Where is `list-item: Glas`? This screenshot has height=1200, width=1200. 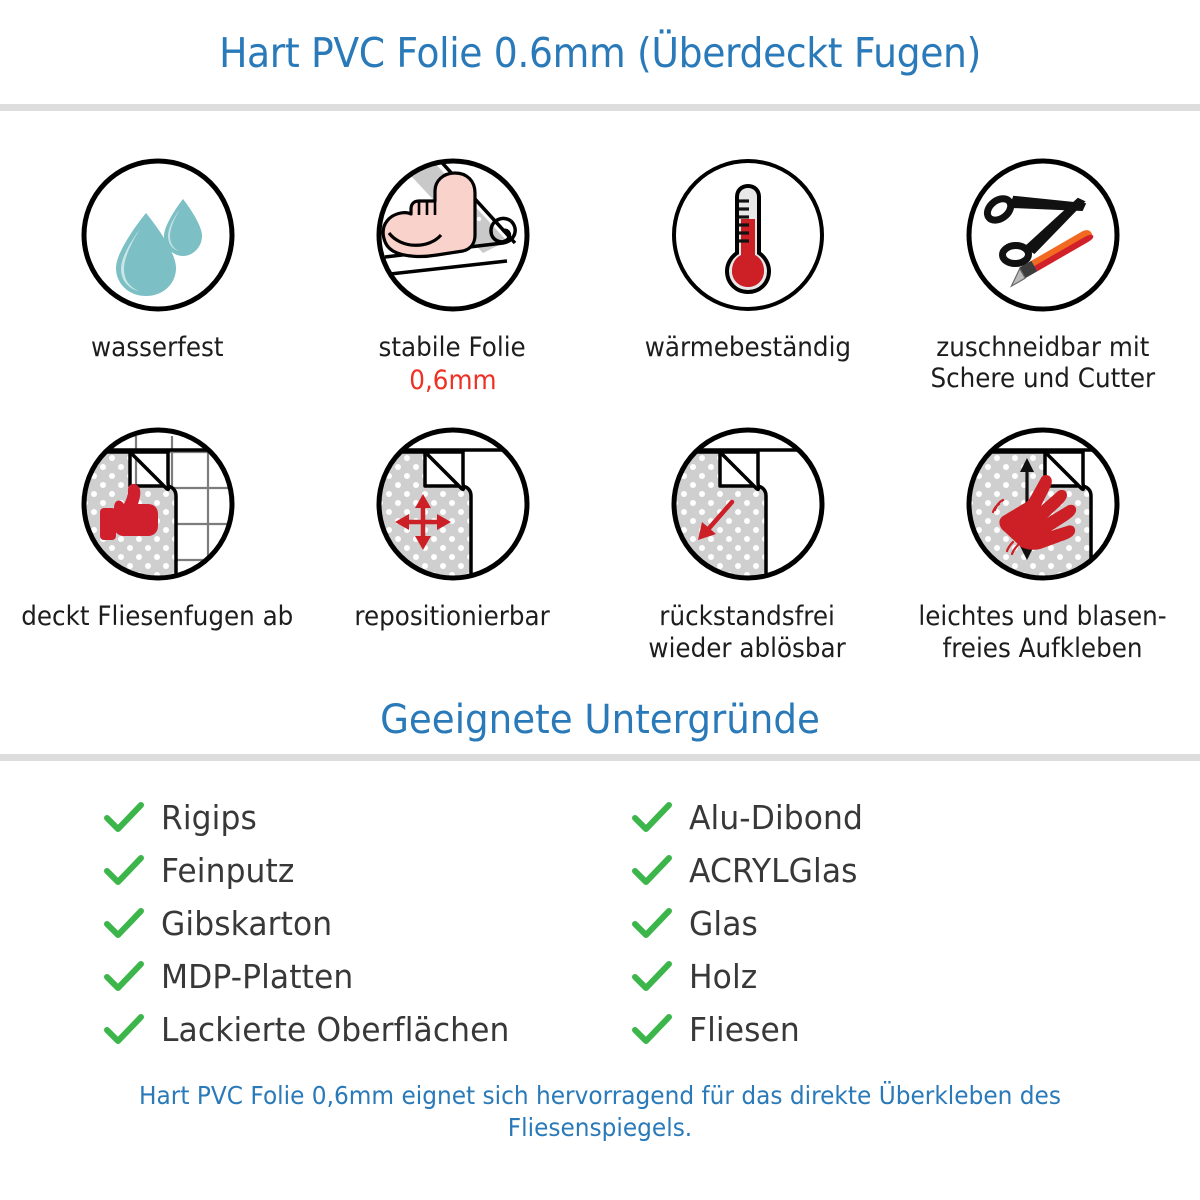
list-item: Glas is located at coordinates (896, 924).